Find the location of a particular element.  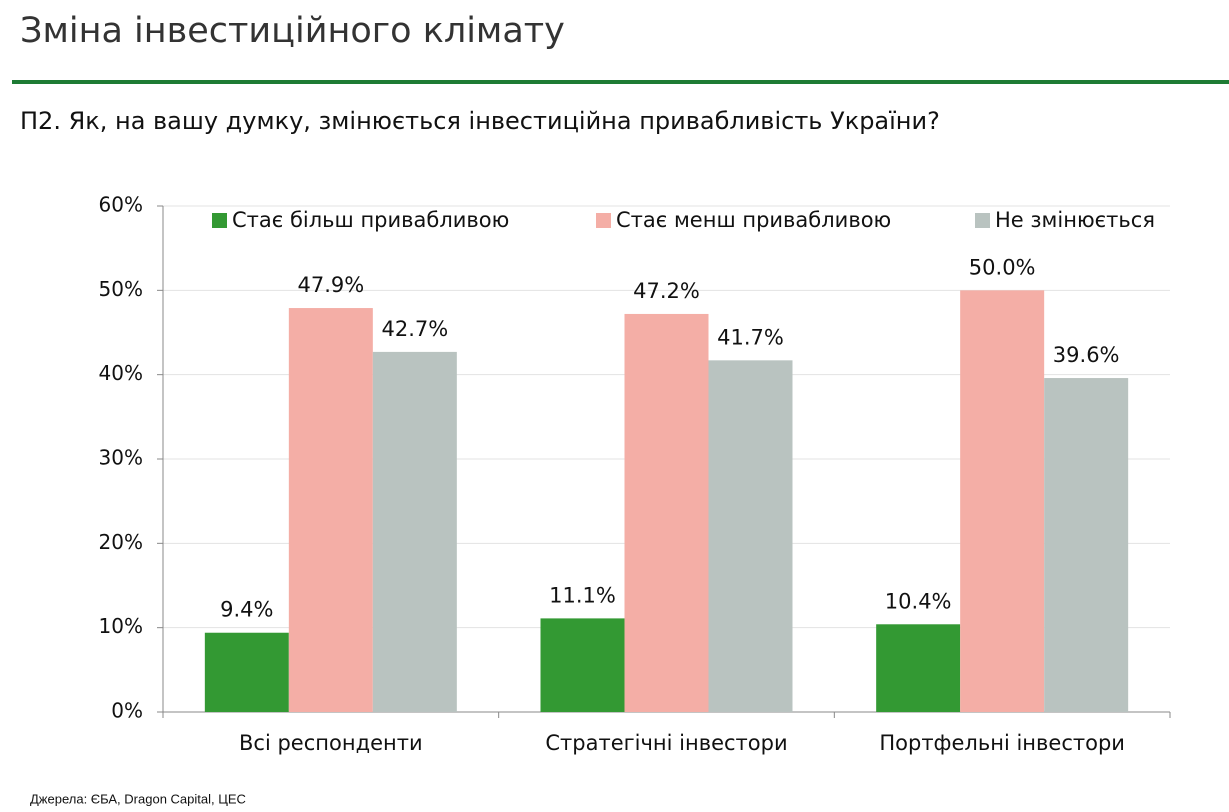

value-label: 47.9% is located at coordinates (330, 285).